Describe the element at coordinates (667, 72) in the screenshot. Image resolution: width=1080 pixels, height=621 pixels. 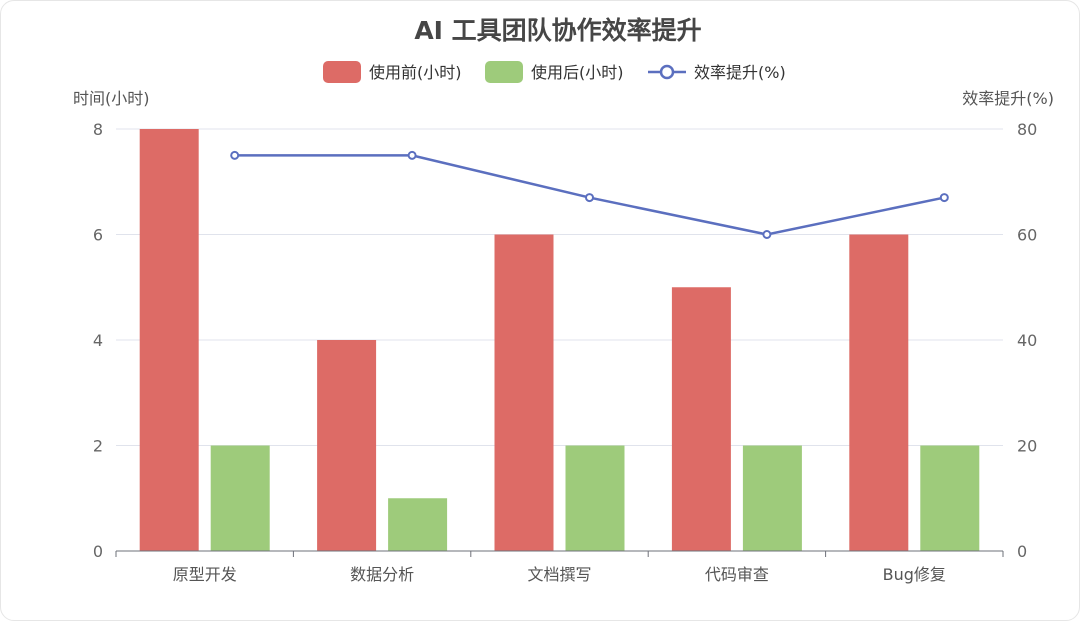
I see `legend-swatch-marker` at that location.